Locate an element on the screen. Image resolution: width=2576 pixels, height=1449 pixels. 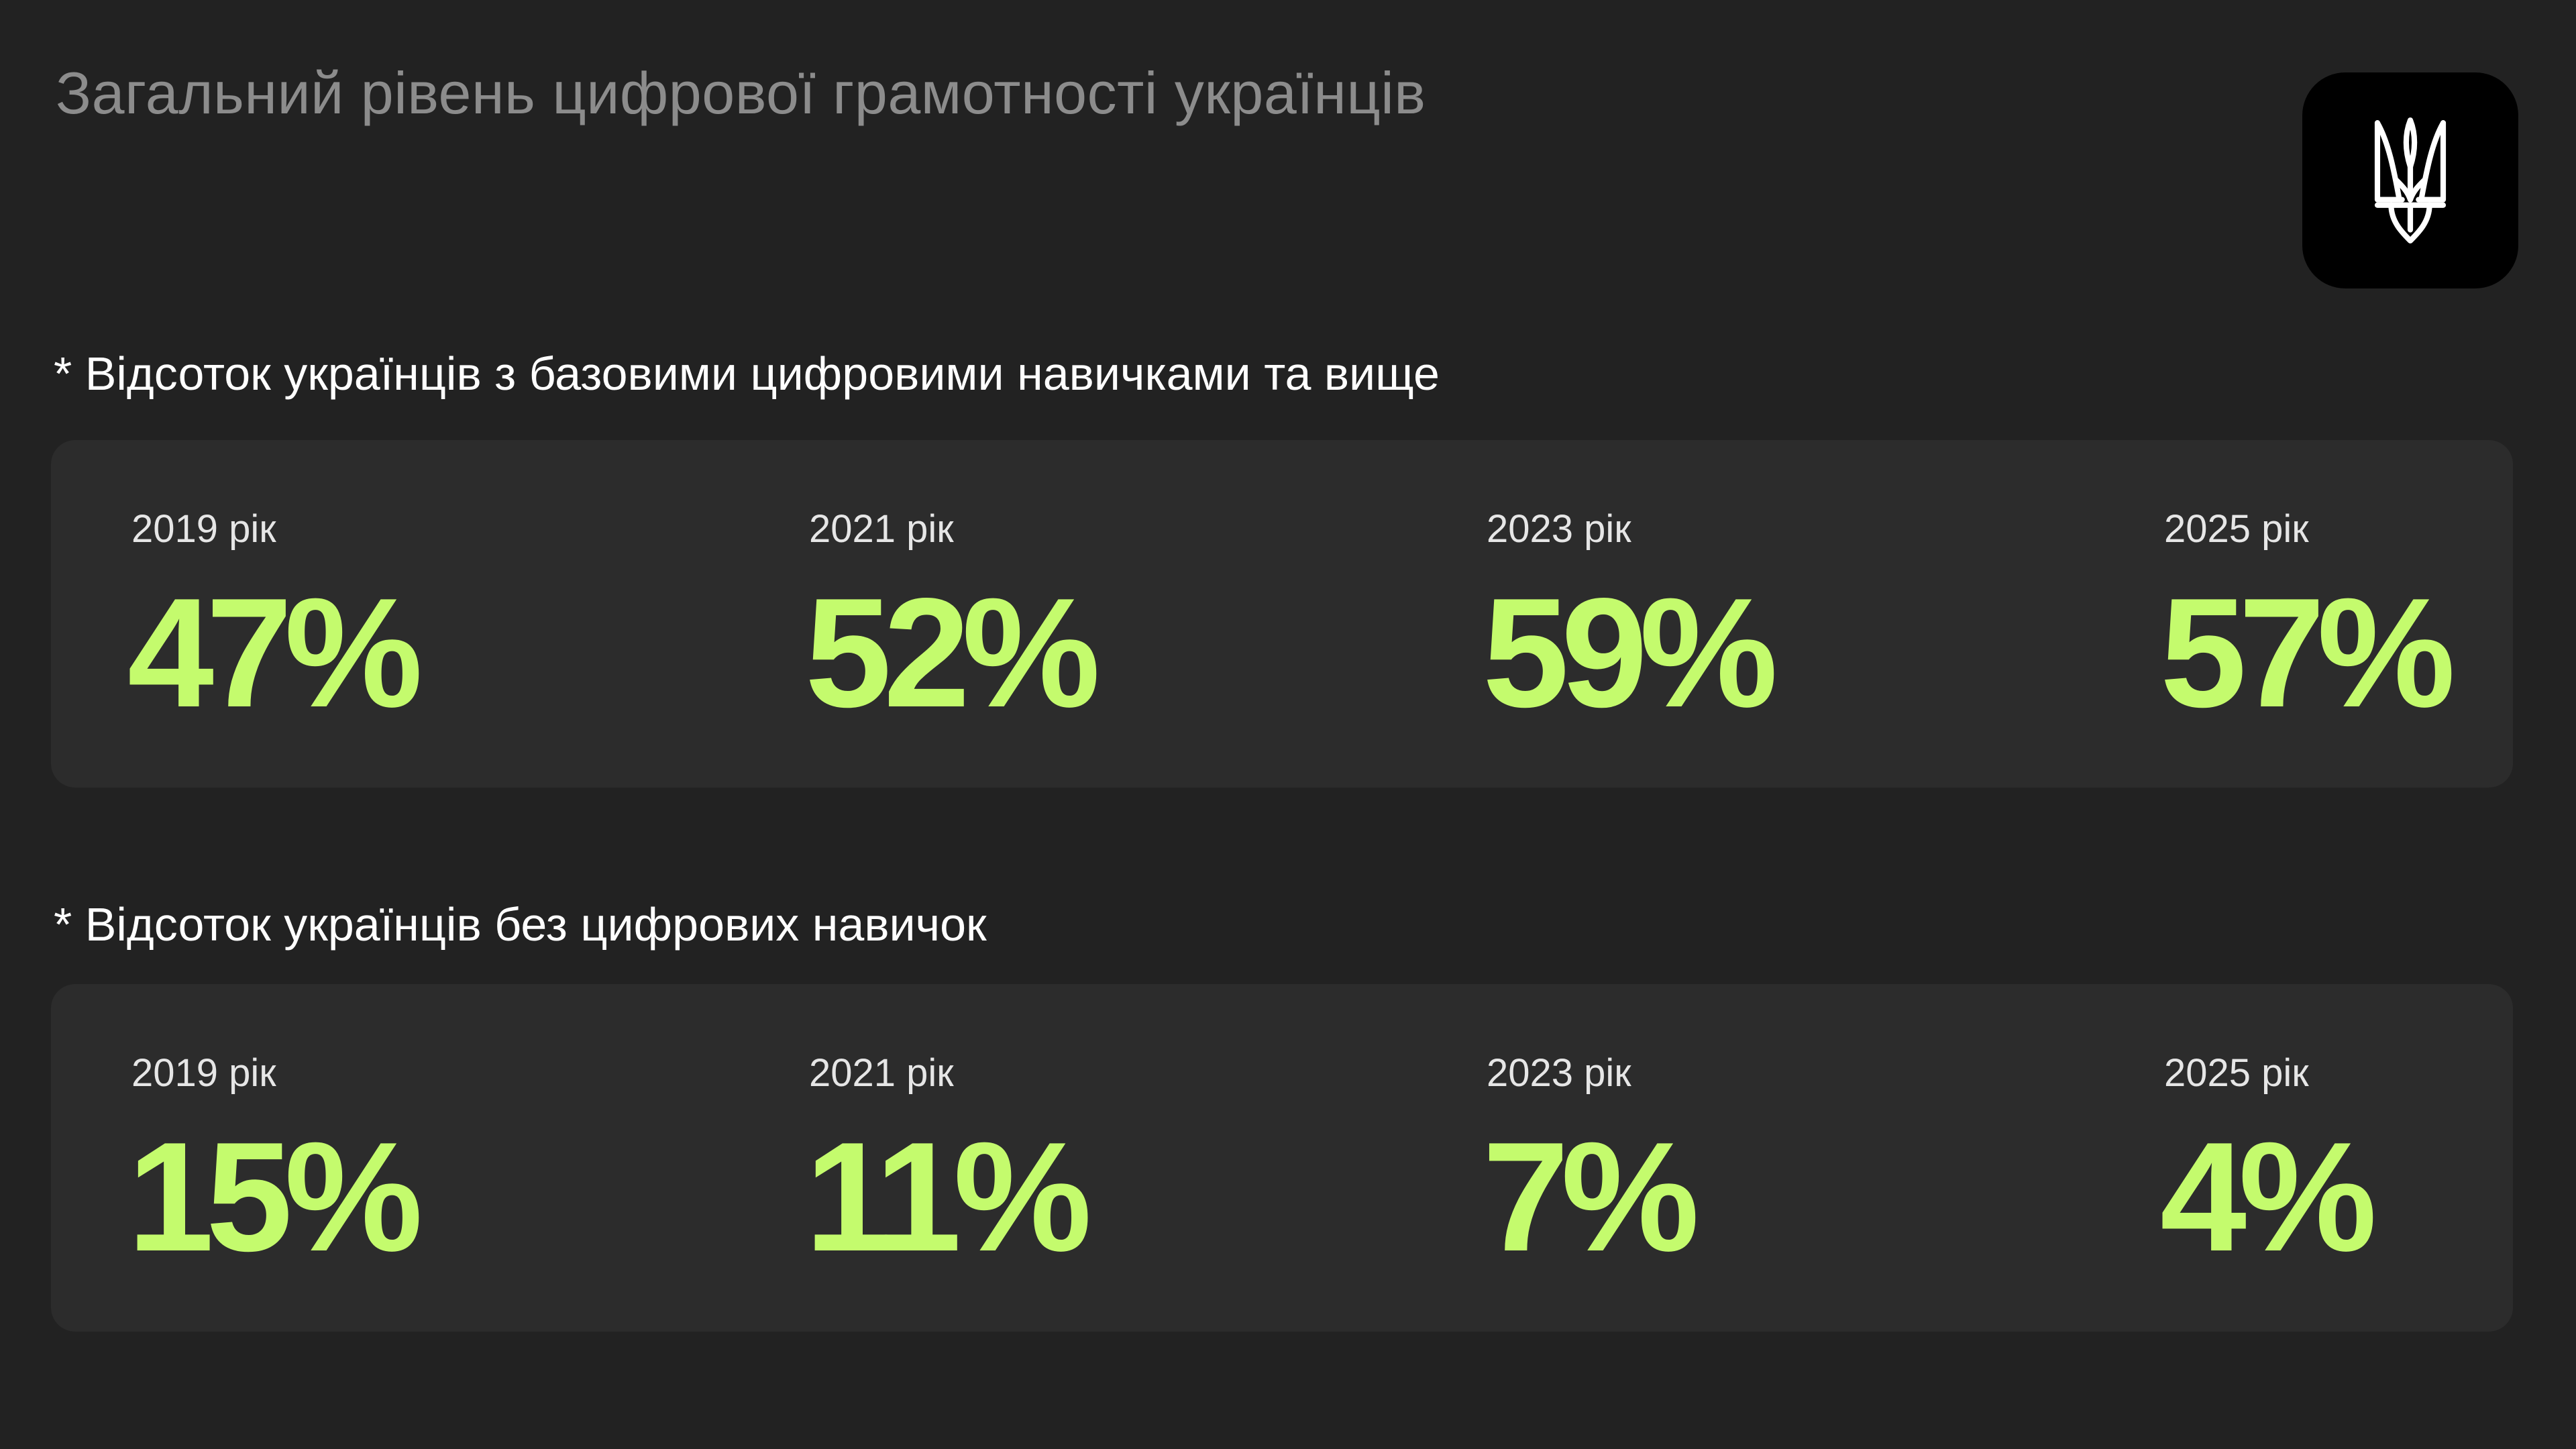
stat-value: 47% is located at coordinates (275, 653).